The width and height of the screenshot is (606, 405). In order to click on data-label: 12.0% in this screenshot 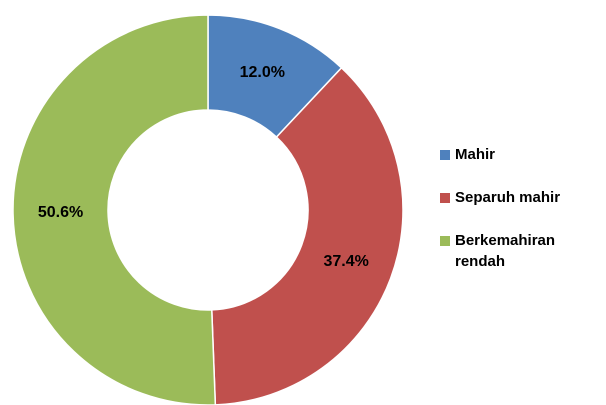, I will do `click(262, 72)`.